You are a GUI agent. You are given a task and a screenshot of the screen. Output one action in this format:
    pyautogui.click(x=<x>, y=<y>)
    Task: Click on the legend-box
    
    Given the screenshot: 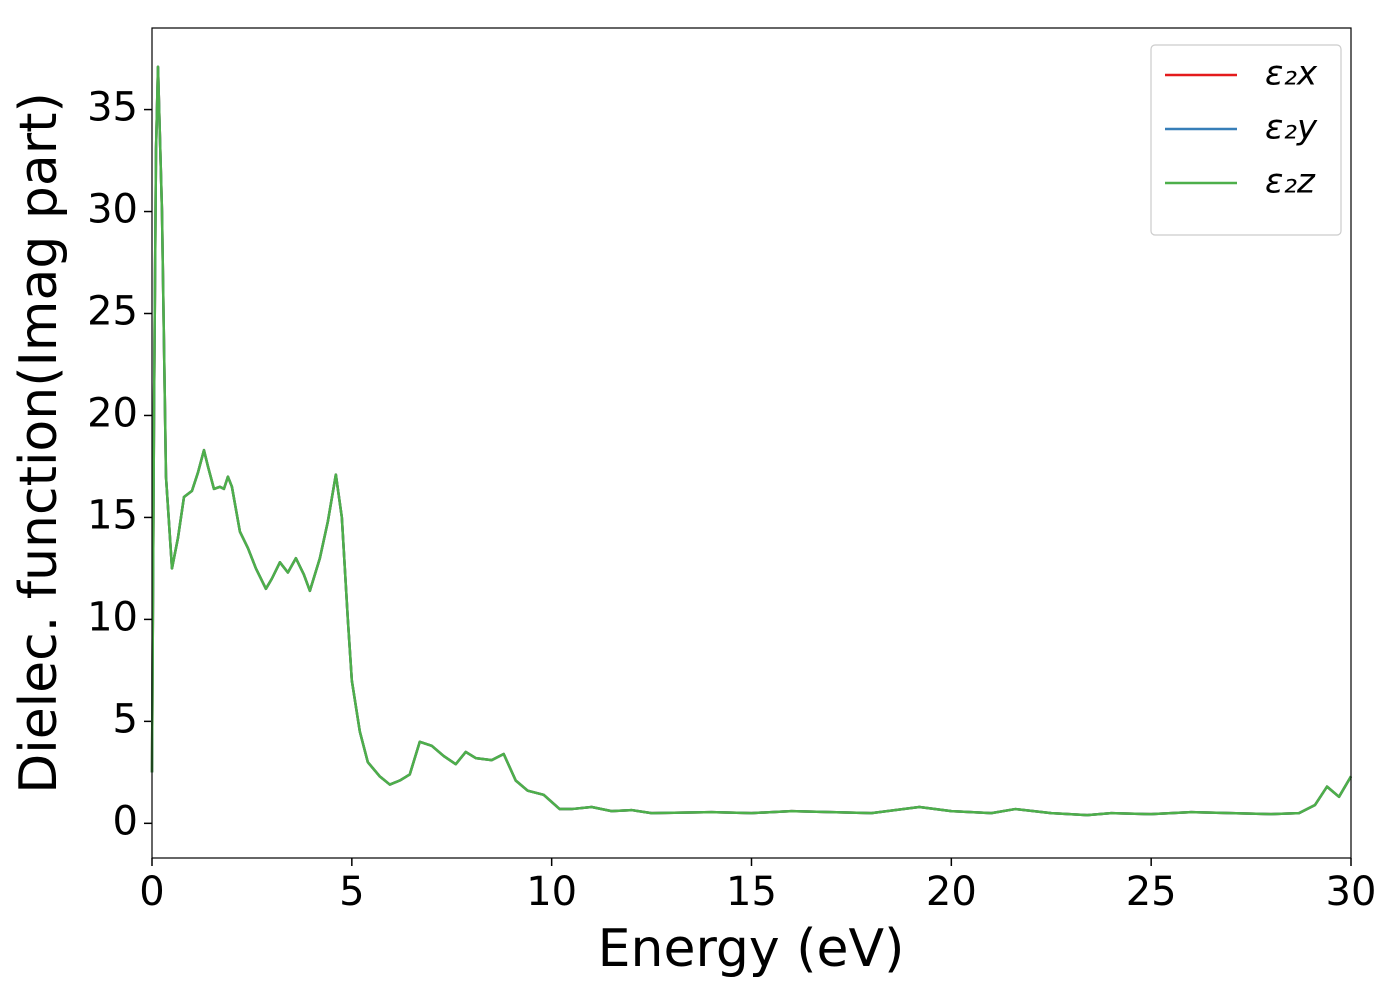 What is the action you would take?
    pyautogui.click(x=1246, y=140)
    